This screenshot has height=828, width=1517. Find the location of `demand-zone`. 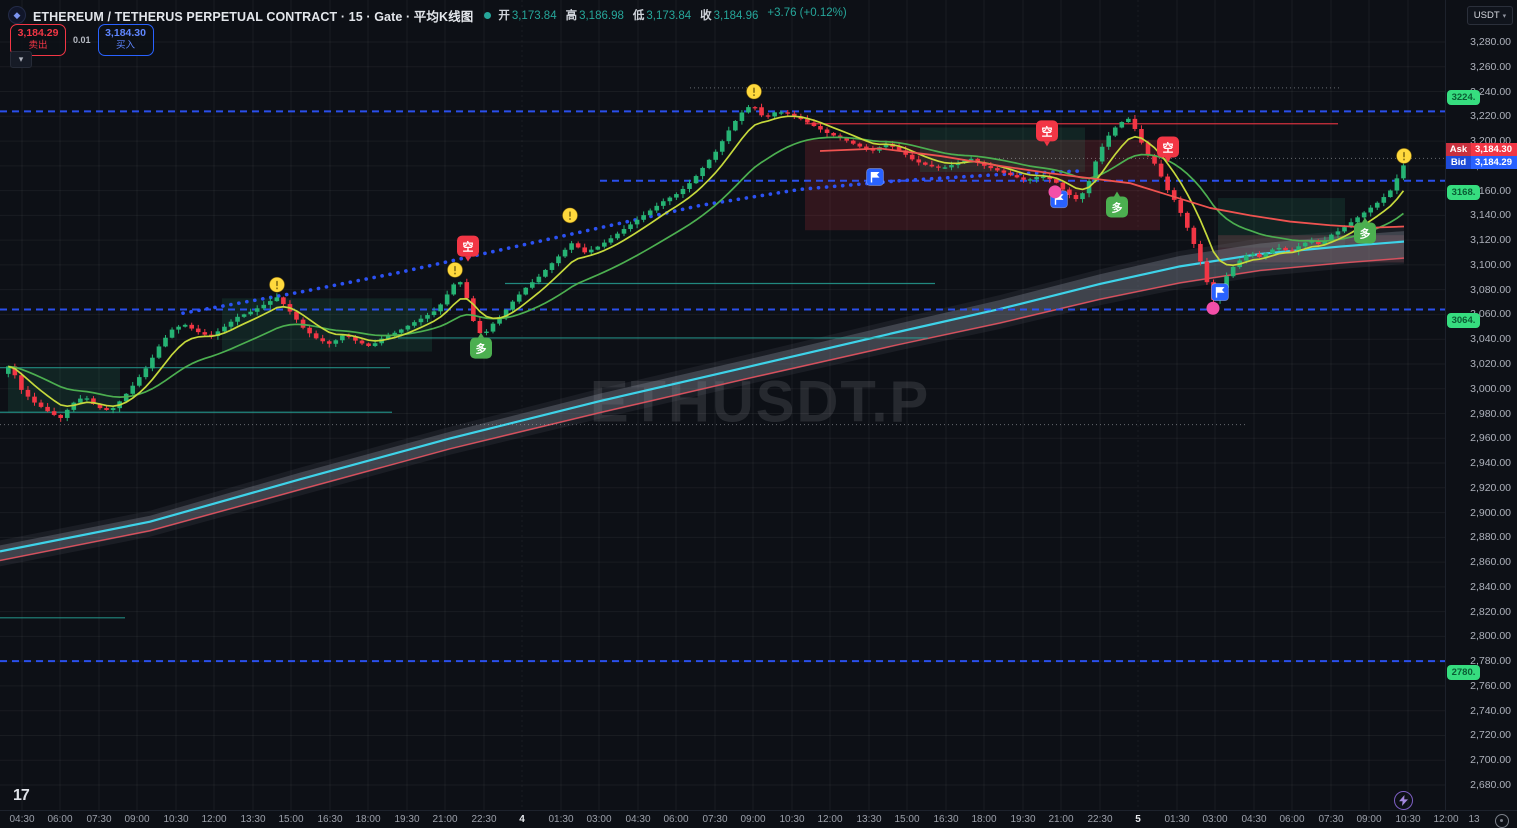

demand-zone is located at coordinates (1281, 223).